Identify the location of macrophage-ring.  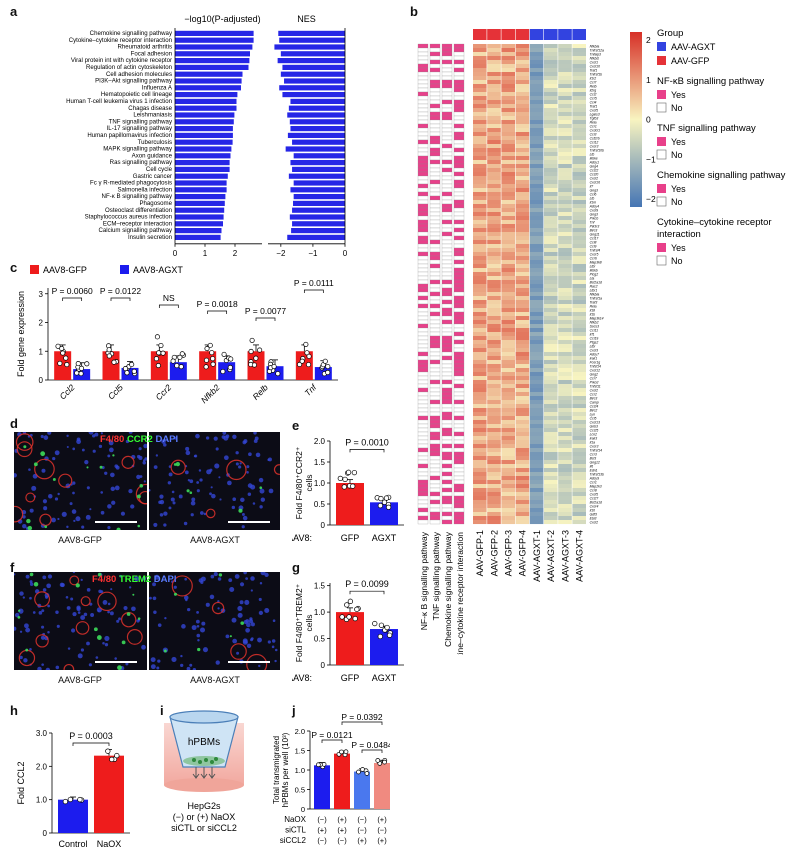
(107, 601).